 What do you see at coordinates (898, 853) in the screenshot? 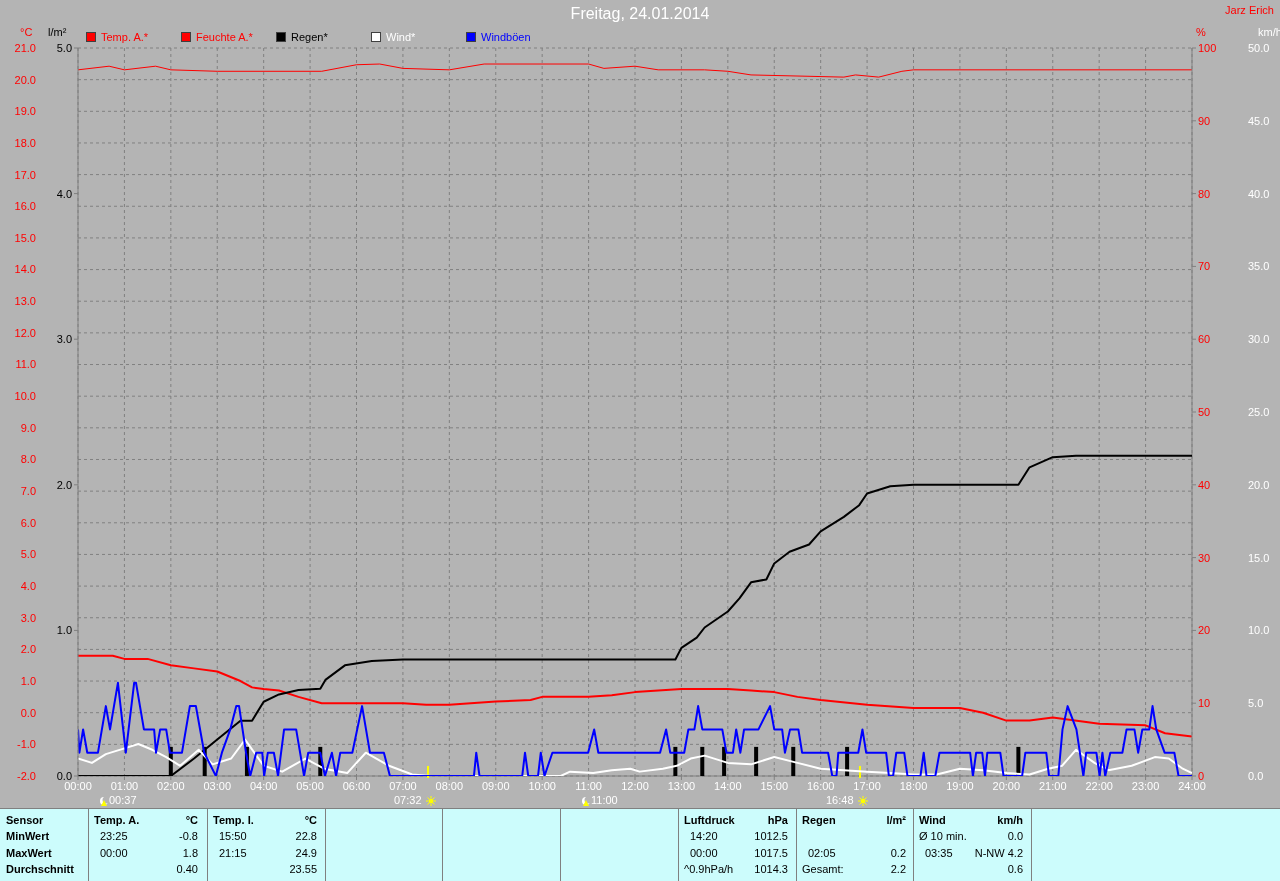
I see `text: 0.2` at bounding box center [898, 853].